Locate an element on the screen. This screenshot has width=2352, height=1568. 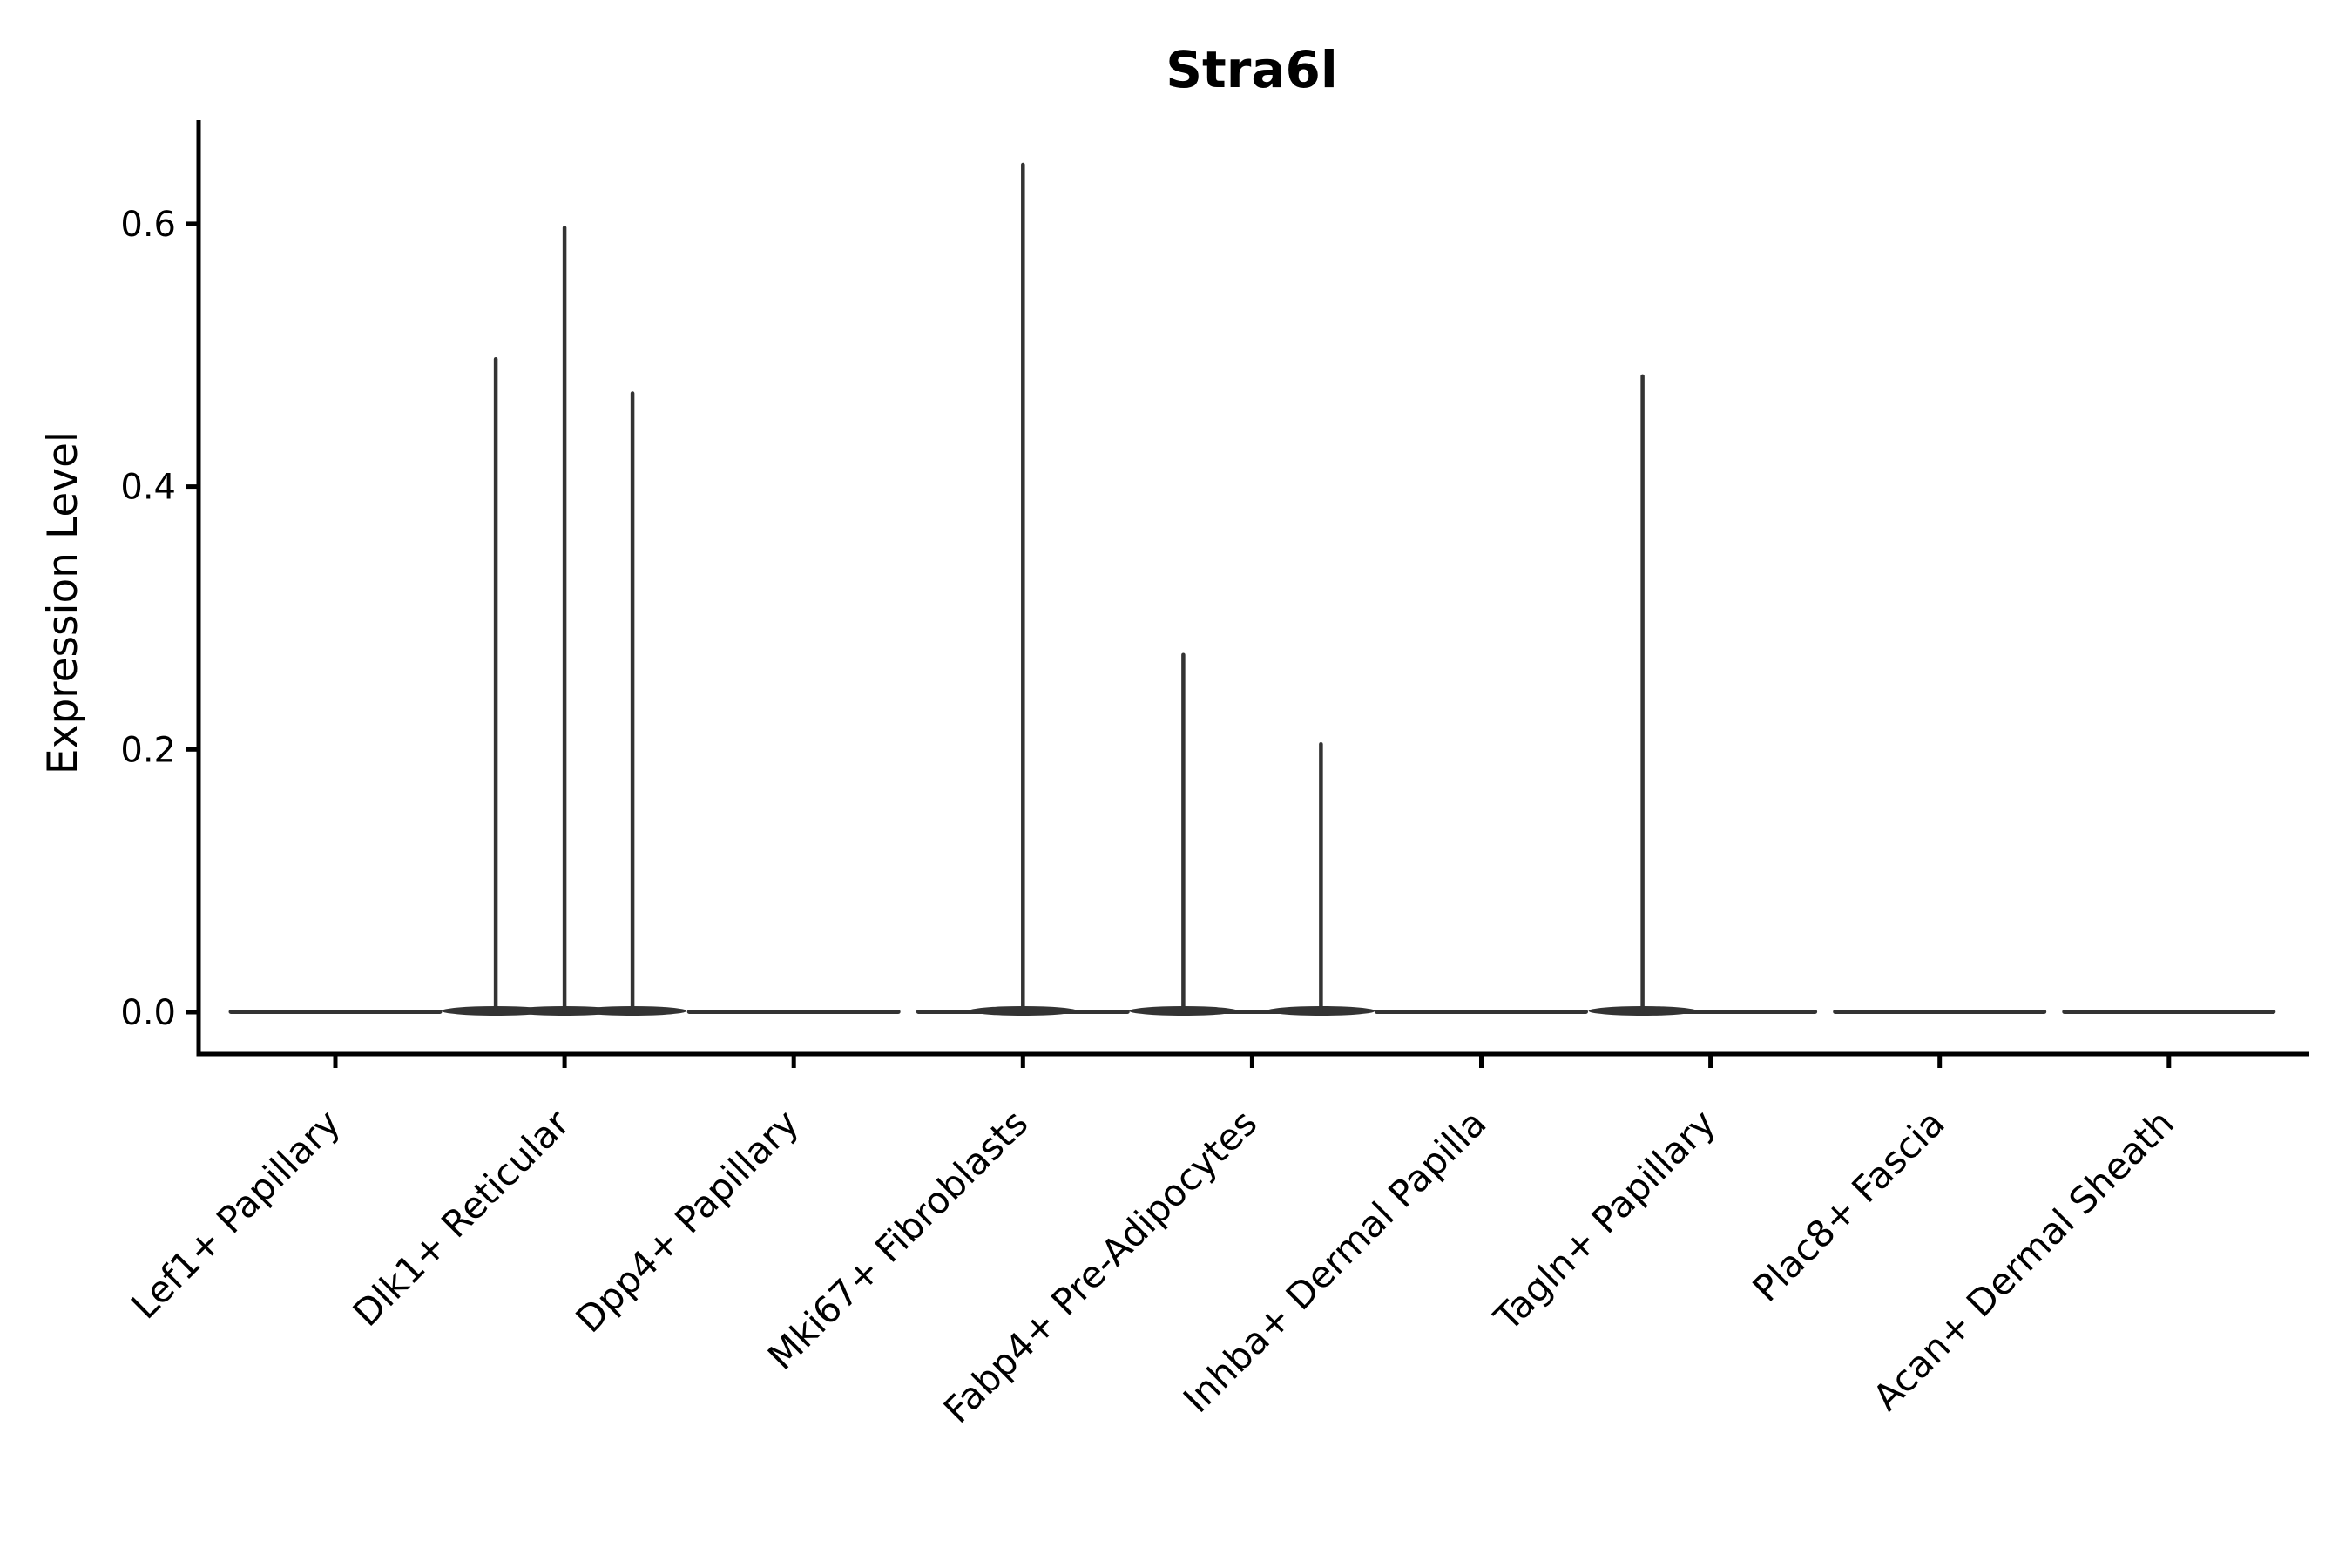
x-tick-label: Lef1+ Papillary is located at coordinates (235, 1214).